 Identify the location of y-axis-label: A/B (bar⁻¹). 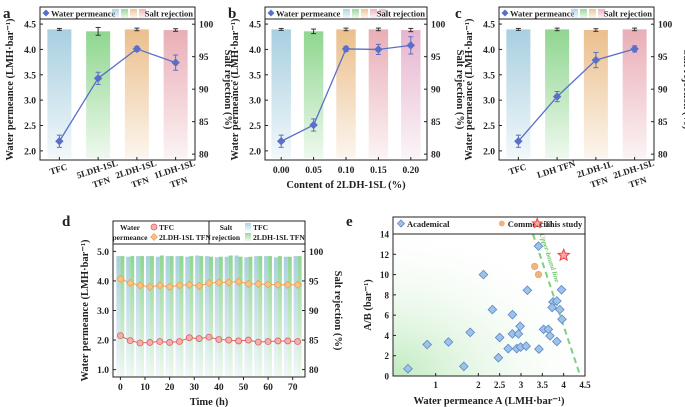
(368, 305).